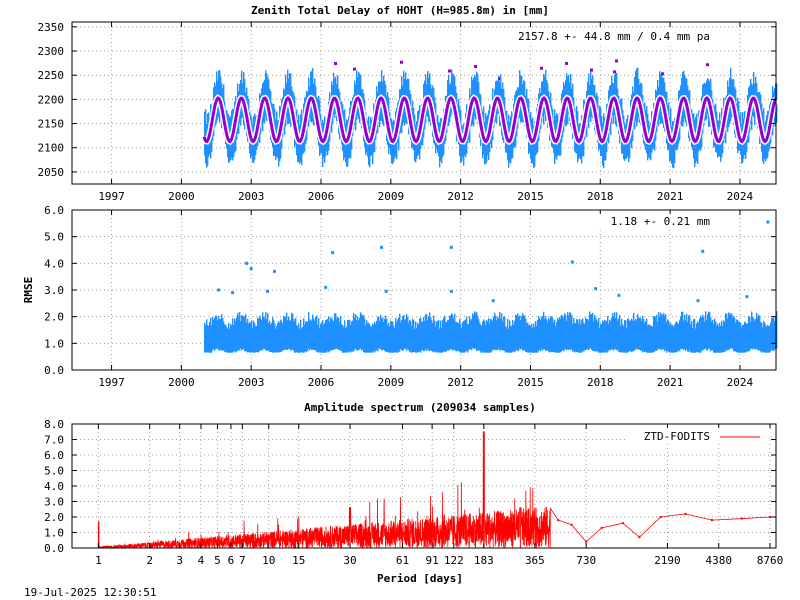 This screenshot has width=800, height=600. What do you see at coordinates (460, 196) in the screenshot?
I see `chart1-xtick-label: 2012` at bounding box center [460, 196].